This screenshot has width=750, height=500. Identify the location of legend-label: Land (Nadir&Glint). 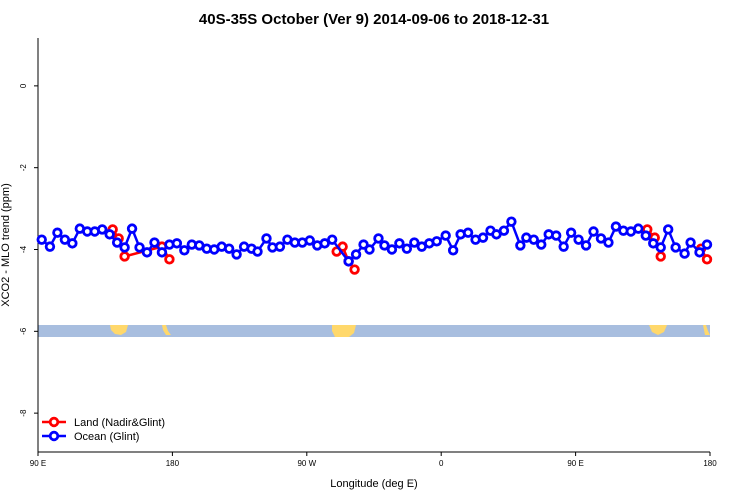
(119, 423).